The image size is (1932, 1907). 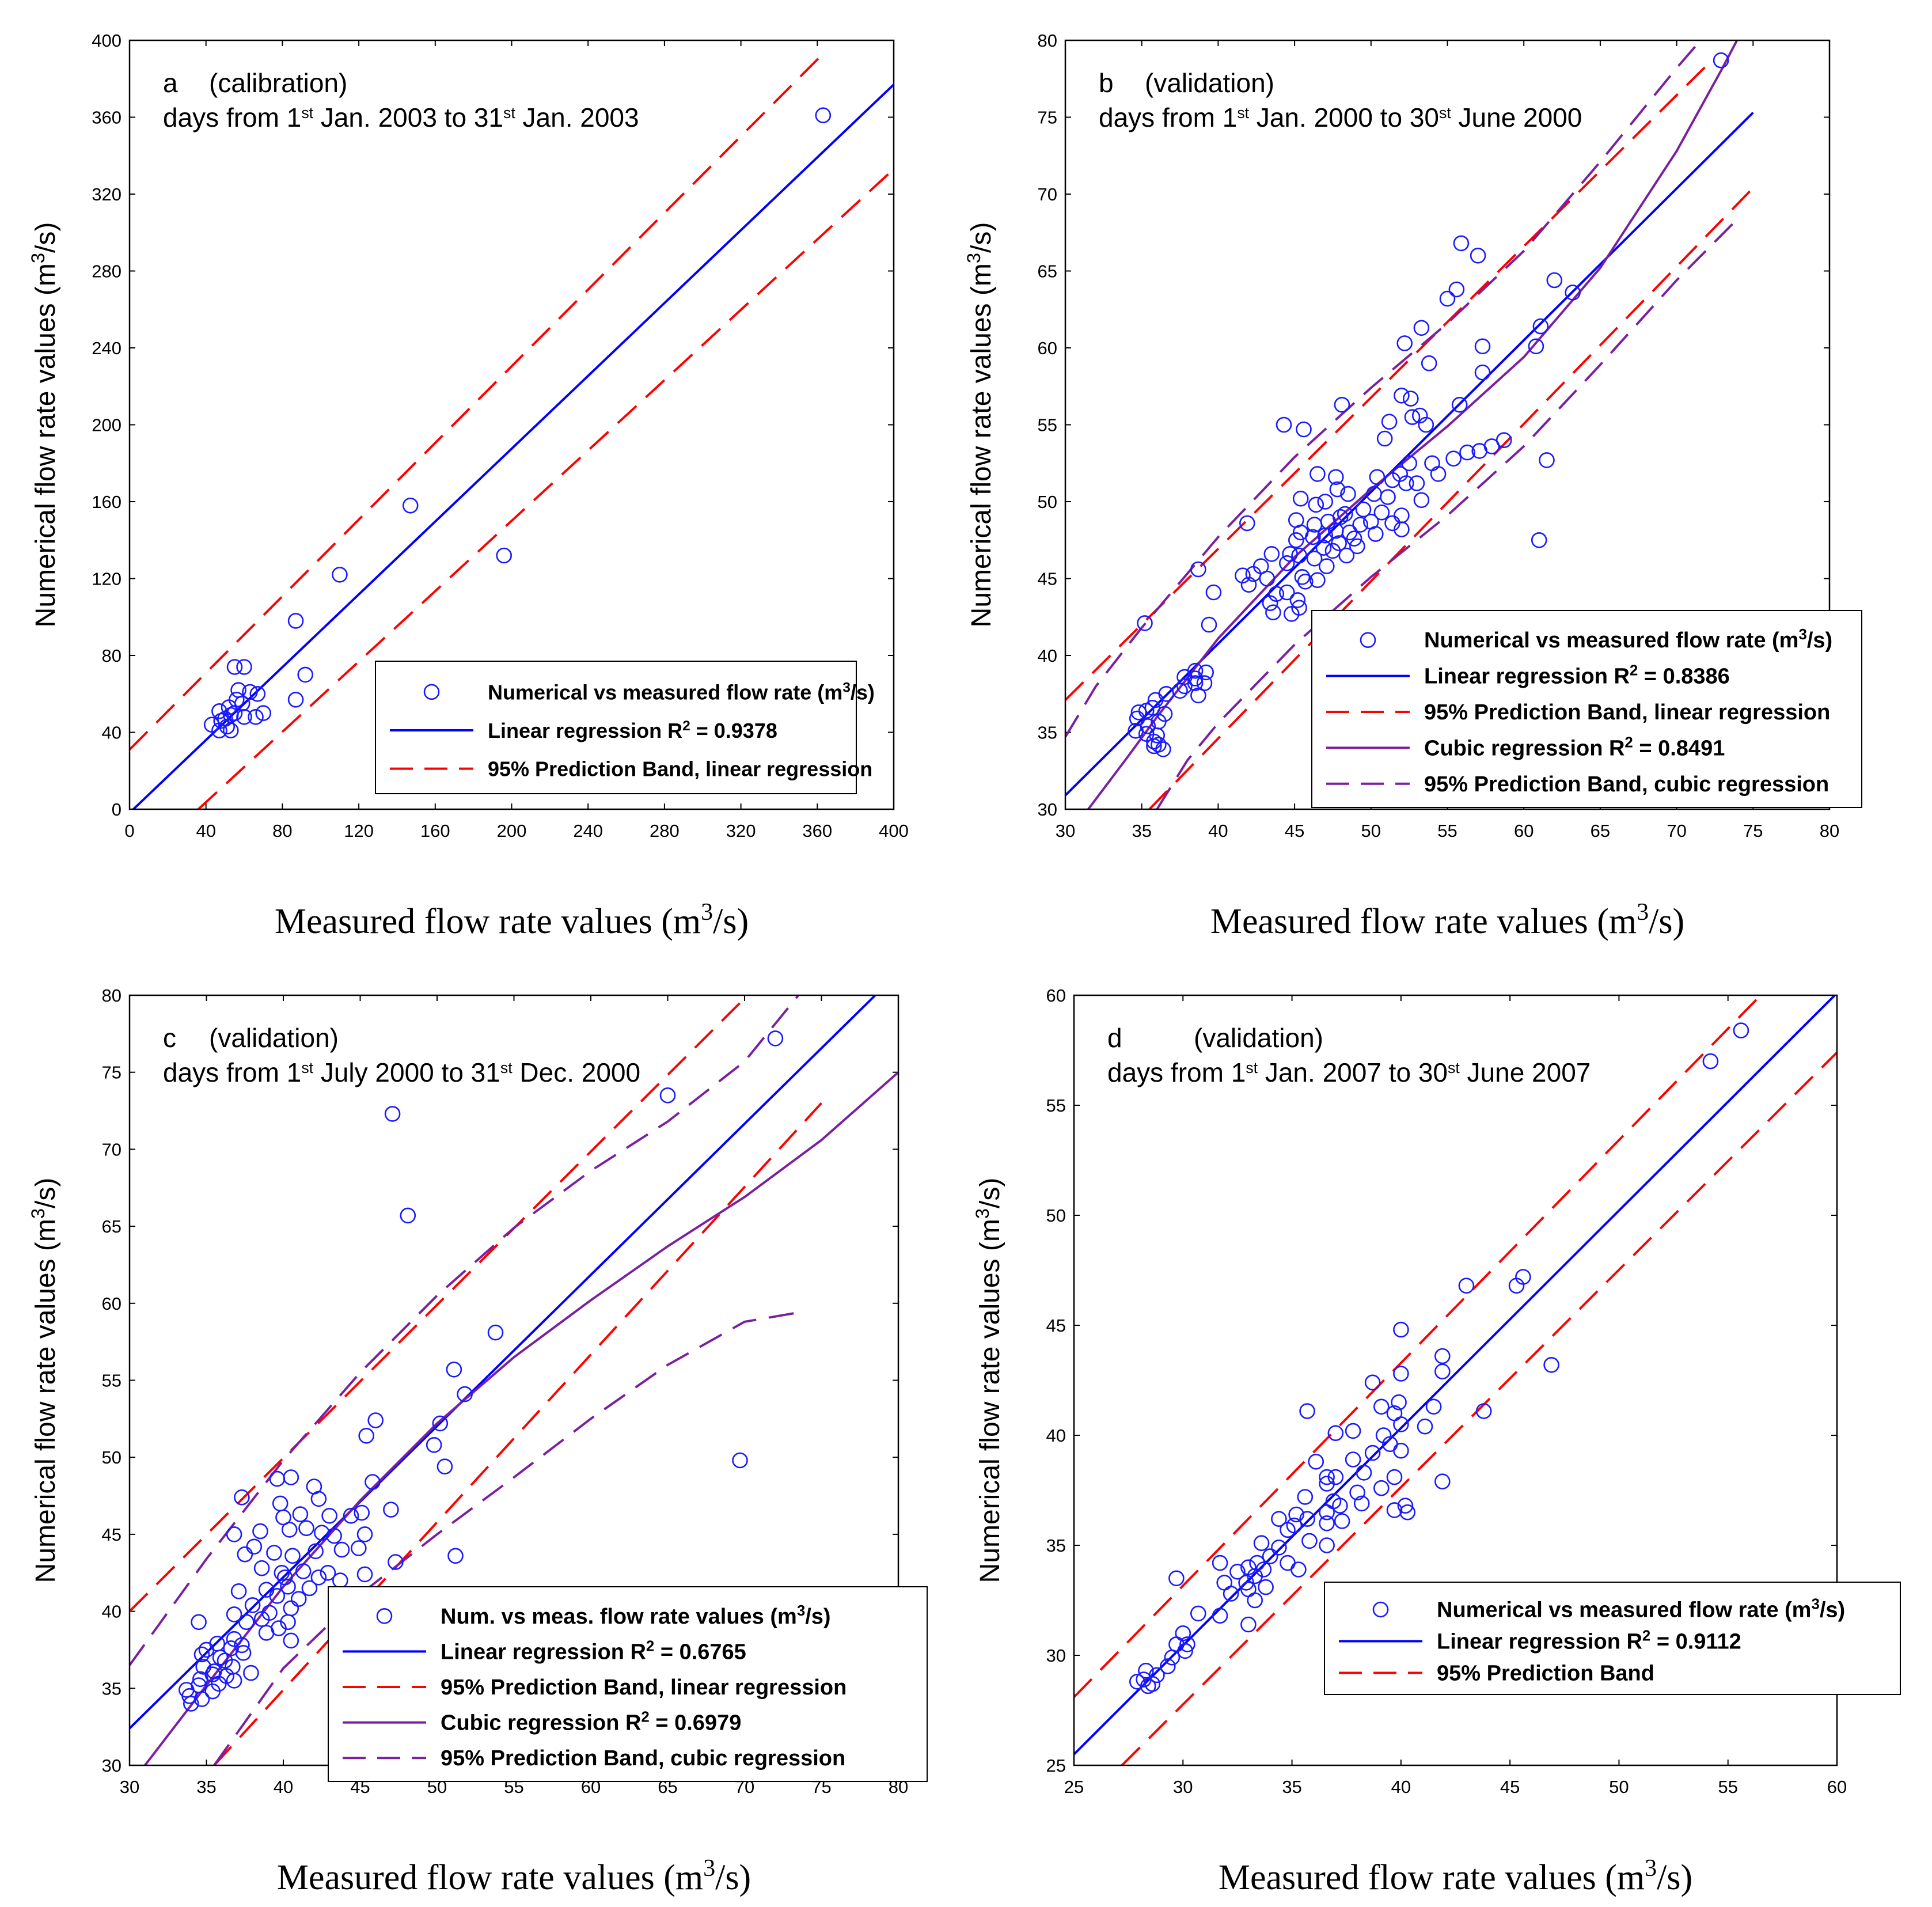 What do you see at coordinates (1252, 1067) in the screenshot?
I see `subtitle-sup: st` at bounding box center [1252, 1067].